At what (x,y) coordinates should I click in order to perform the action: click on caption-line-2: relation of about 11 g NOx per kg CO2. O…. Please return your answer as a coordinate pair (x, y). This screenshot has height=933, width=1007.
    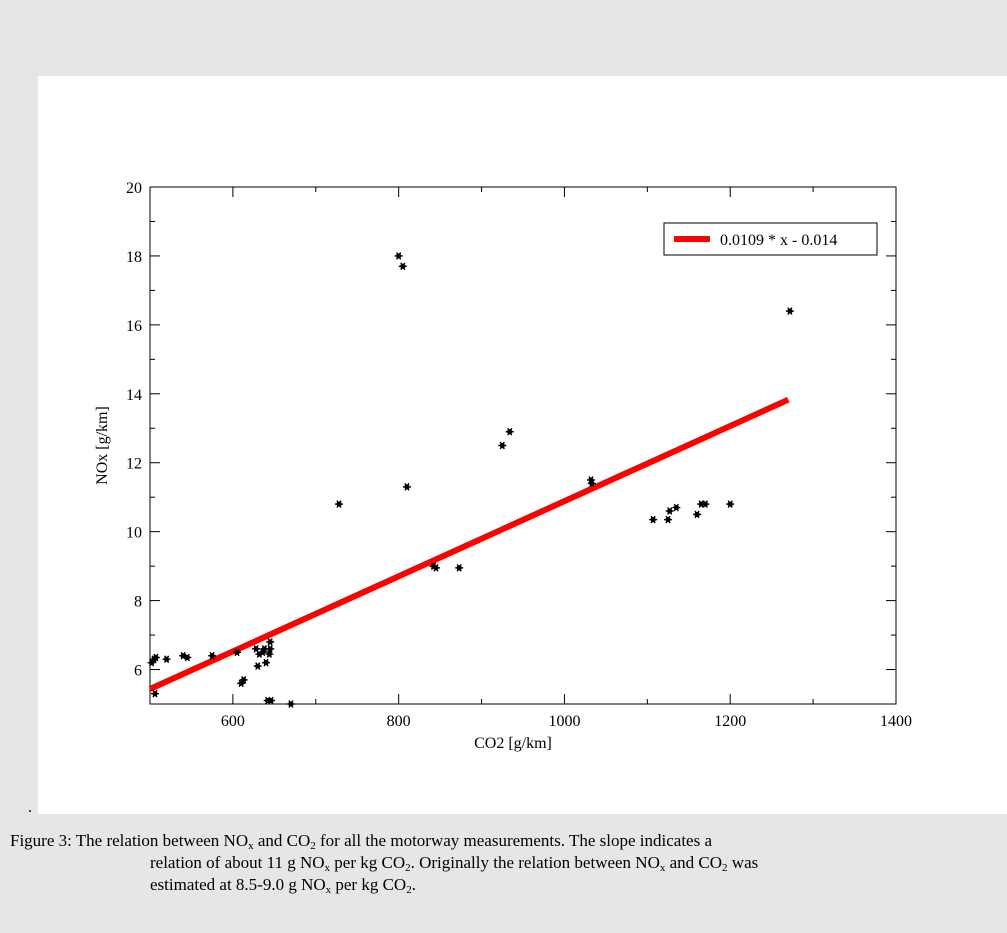
    Looking at the image, I should click on (454, 863).